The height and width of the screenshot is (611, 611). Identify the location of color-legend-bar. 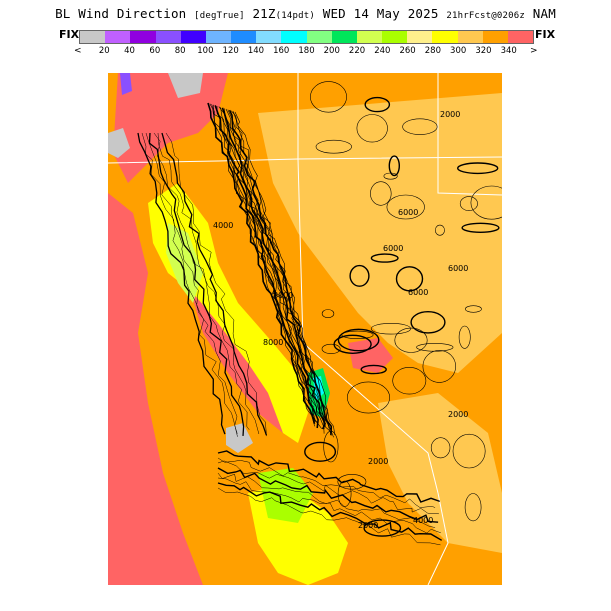
(306, 37).